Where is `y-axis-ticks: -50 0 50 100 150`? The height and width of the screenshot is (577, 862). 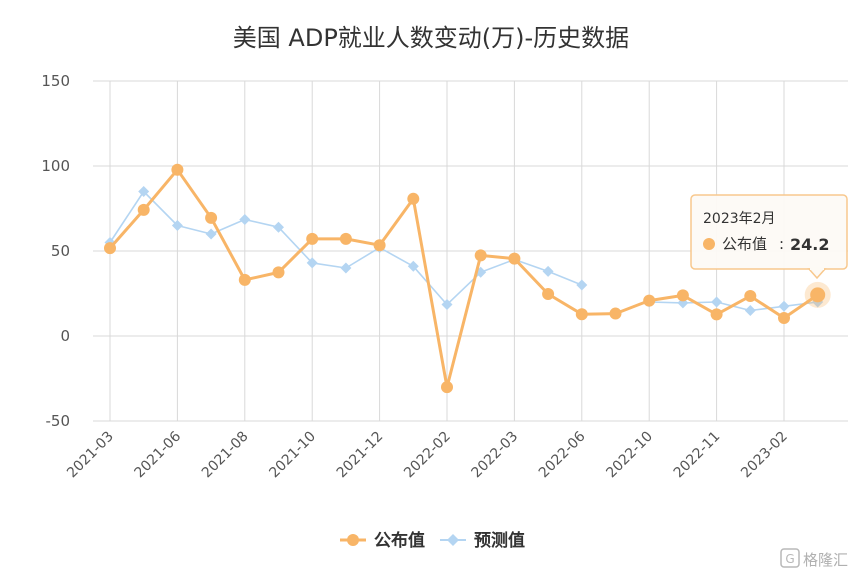 y-axis-ticks: -50 0 50 100 150 is located at coordinates (55, 251).